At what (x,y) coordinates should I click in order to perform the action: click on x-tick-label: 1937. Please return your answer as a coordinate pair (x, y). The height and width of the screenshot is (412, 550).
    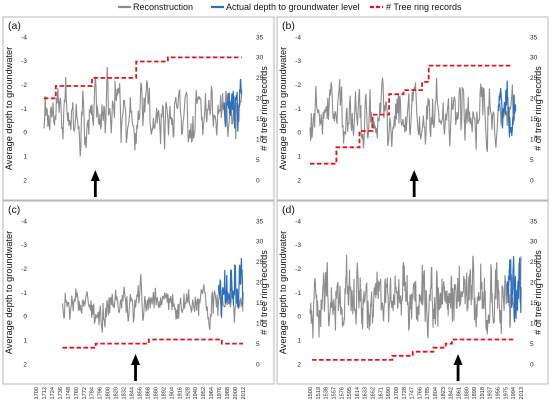
    Looking at the image, I should click on (491, 393).